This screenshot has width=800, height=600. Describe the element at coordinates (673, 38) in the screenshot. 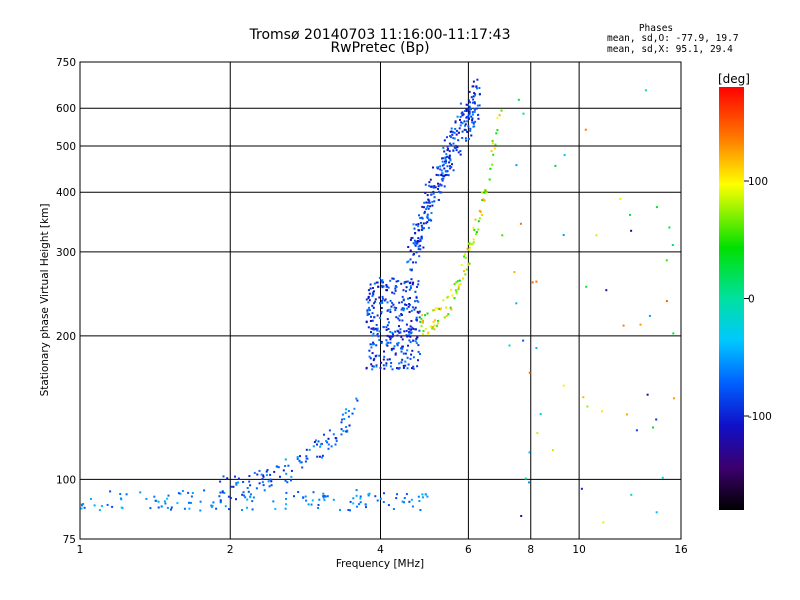

I see `phases-o-stats: mean, sd,O: -77.9, 19.7` at that location.